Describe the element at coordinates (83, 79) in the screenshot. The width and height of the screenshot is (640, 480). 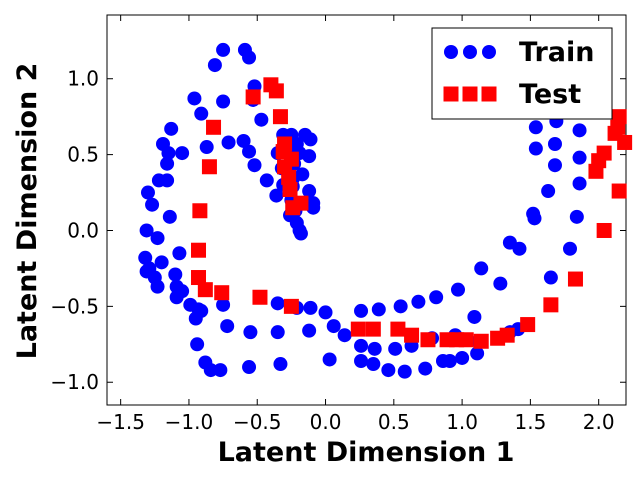
I see `y-tick-label: 1.0` at that location.